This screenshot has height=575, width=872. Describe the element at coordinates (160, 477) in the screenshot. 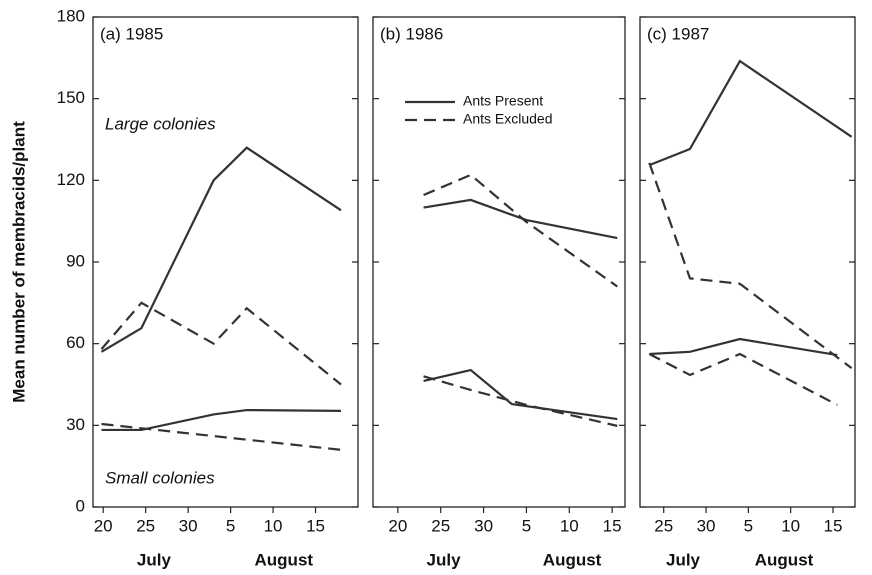

I see `annotation: Small colonies` at that location.